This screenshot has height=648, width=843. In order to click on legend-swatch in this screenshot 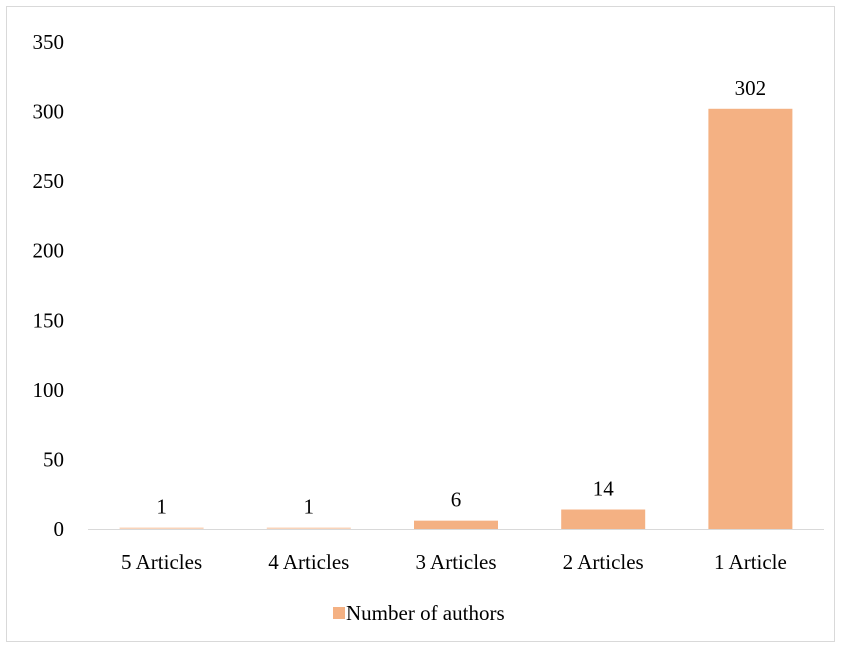, I will do `click(339, 613)`.